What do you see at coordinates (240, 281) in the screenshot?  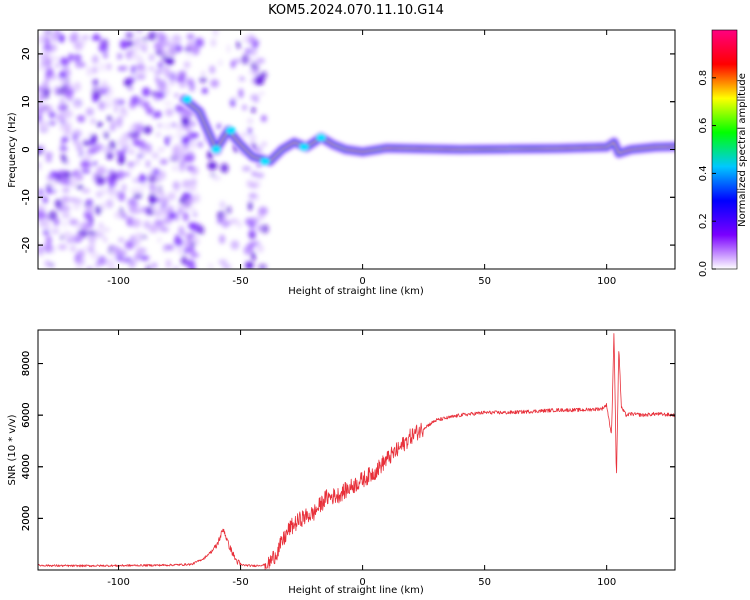 I see `x-tick-label: -50` at bounding box center [240, 281].